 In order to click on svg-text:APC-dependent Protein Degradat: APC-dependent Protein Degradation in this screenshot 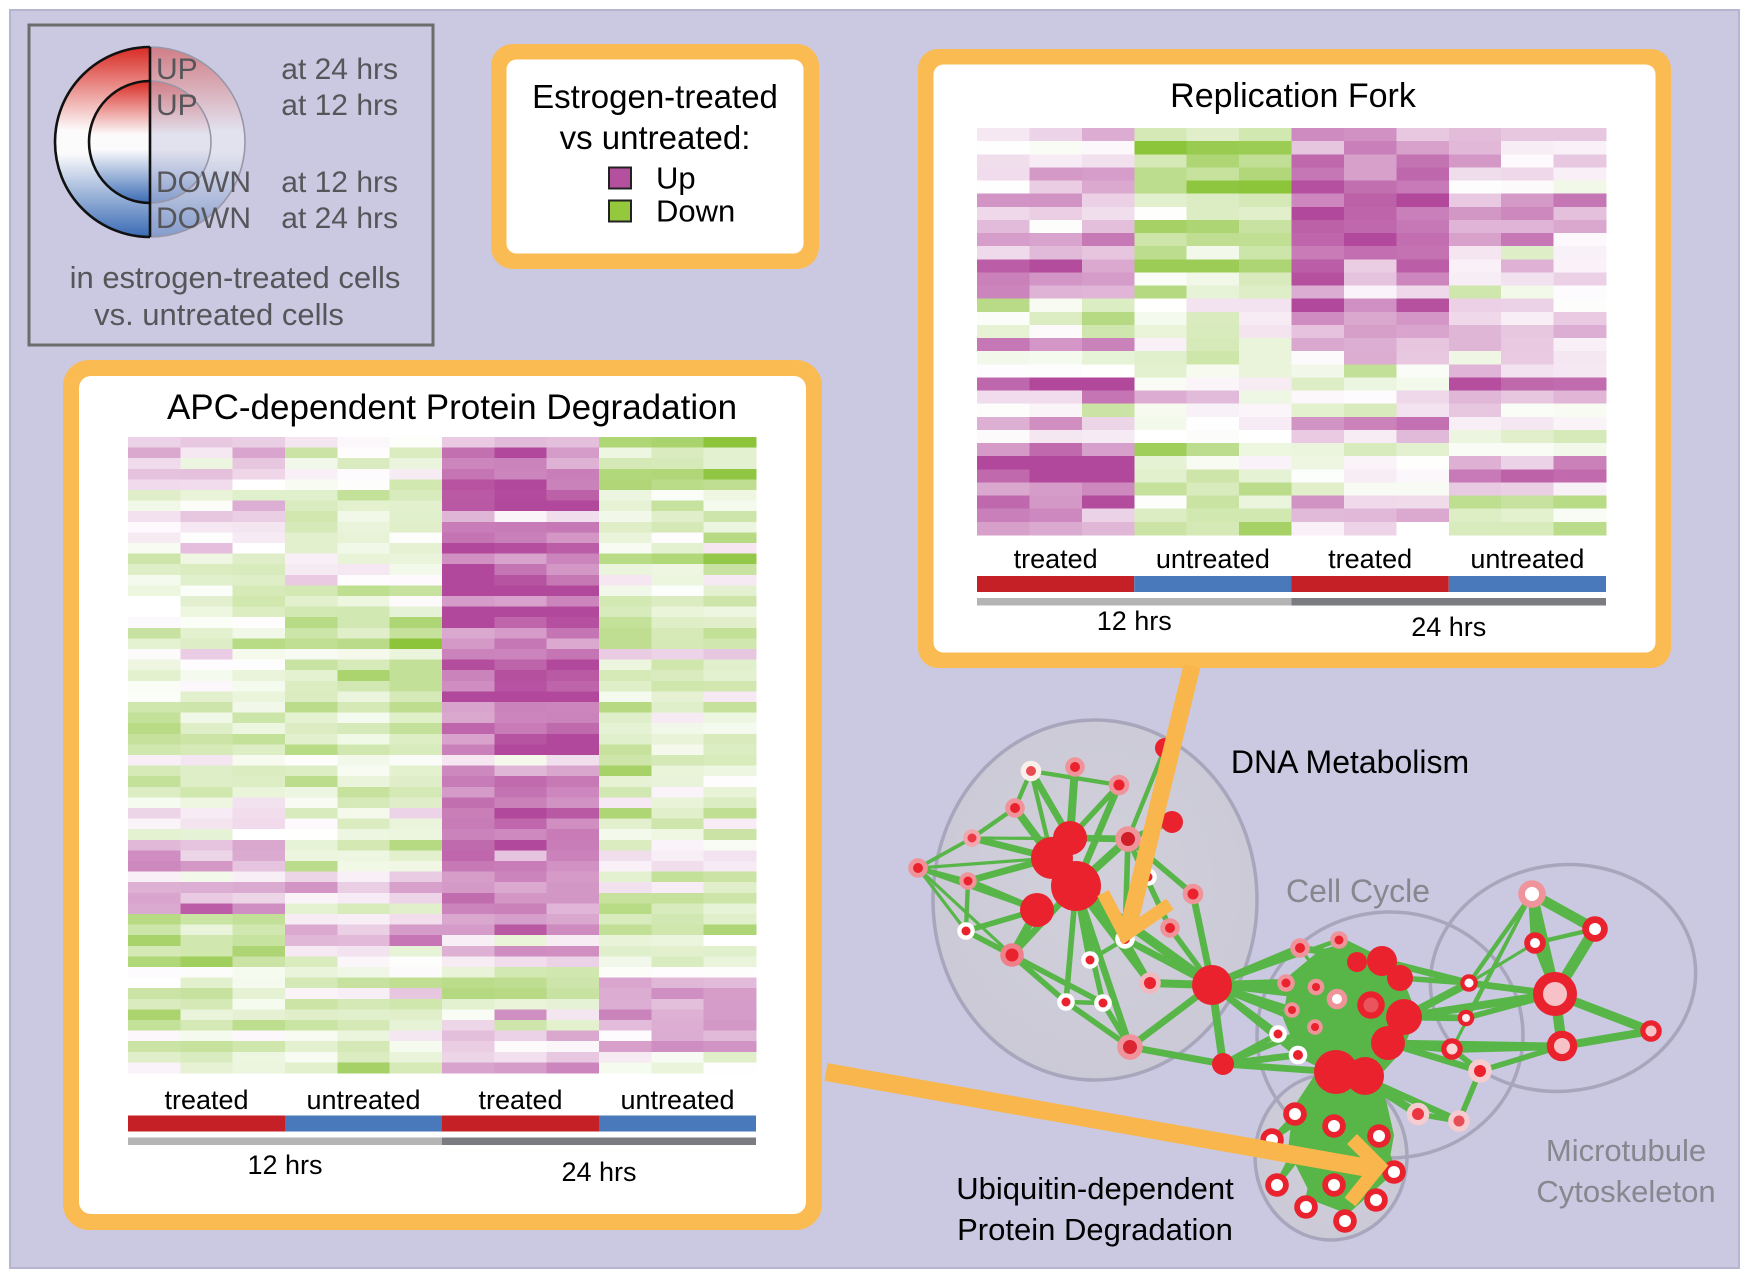, I will do `click(452, 407)`.